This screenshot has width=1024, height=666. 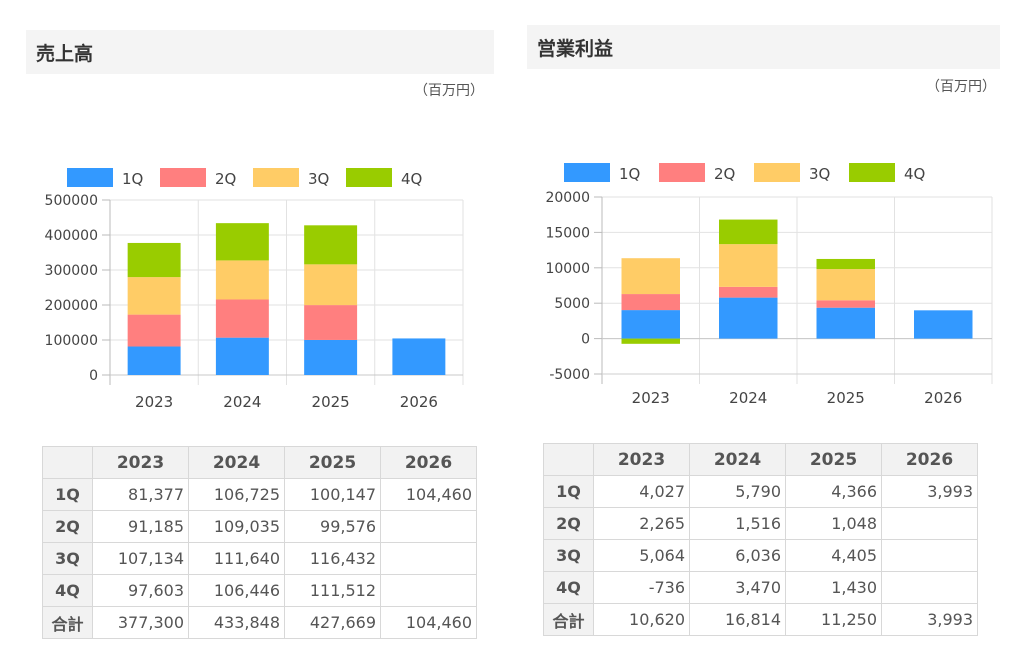 What do you see at coordinates (650, 324) in the screenshot?
I see `bar-2023-1q` at bounding box center [650, 324].